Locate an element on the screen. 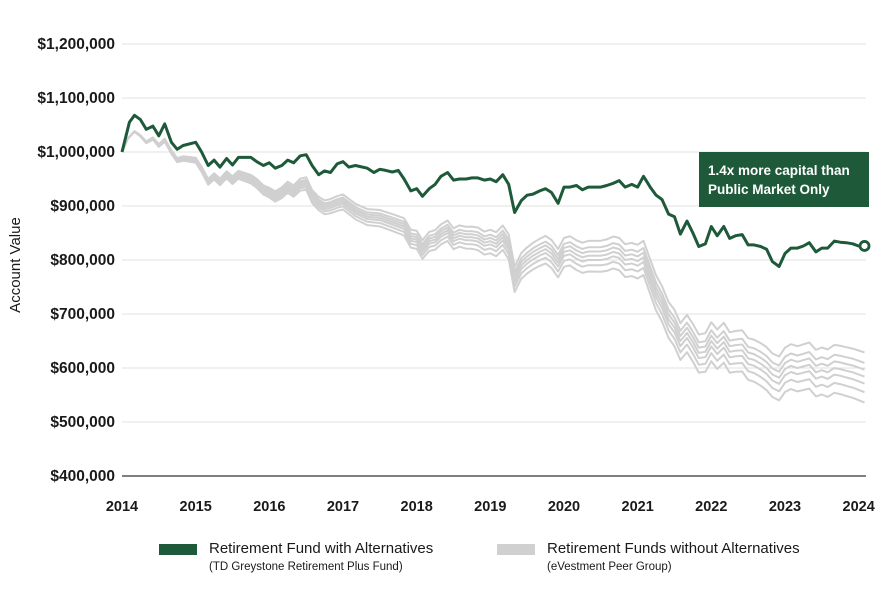  y-tick-label: $800,000 is located at coordinates (82, 260).